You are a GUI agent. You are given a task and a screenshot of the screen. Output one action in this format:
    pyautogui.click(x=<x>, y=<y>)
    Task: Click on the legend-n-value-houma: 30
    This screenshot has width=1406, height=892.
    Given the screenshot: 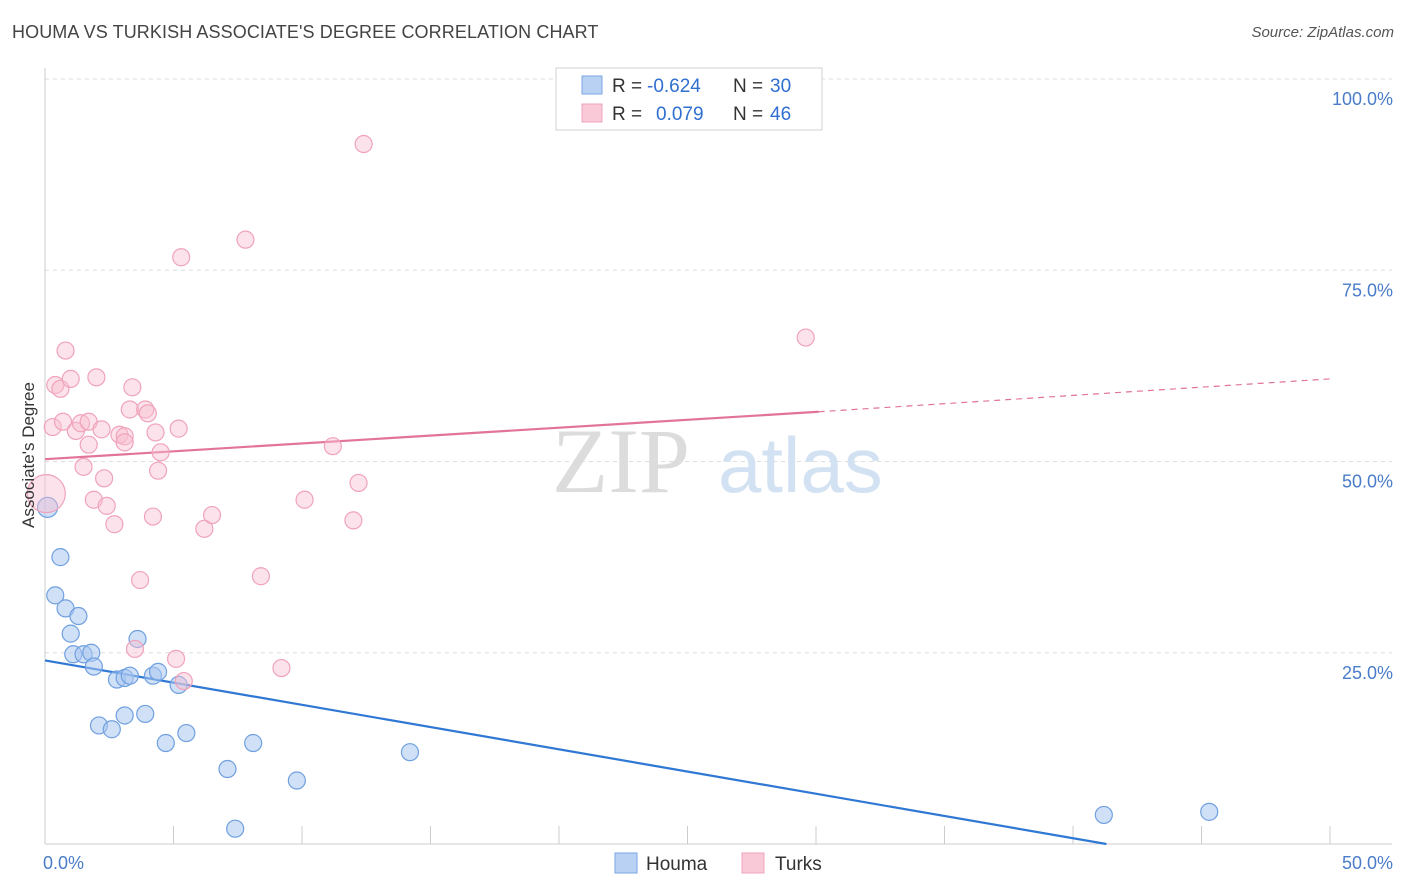 What is the action you would take?
    pyautogui.click(x=780, y=86)
    